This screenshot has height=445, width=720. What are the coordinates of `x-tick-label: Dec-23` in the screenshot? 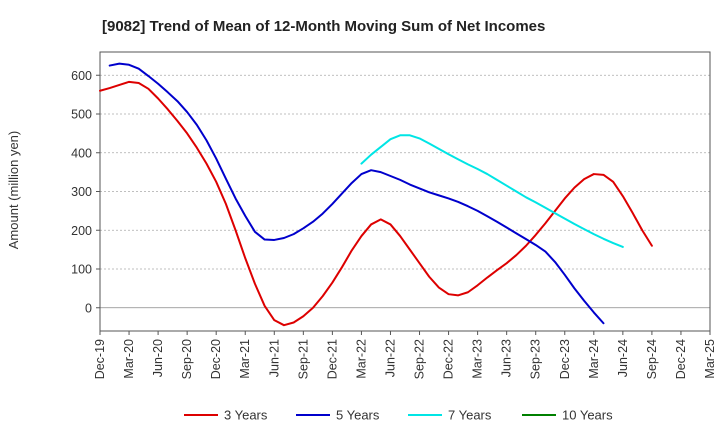 It's located at (565, 359).